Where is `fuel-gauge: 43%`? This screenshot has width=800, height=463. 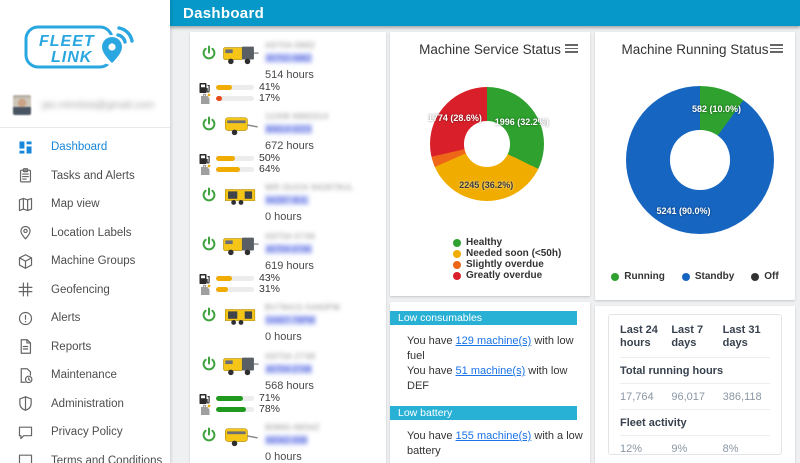
fuel-gauge: 43% is located at coordinates (288, 278).